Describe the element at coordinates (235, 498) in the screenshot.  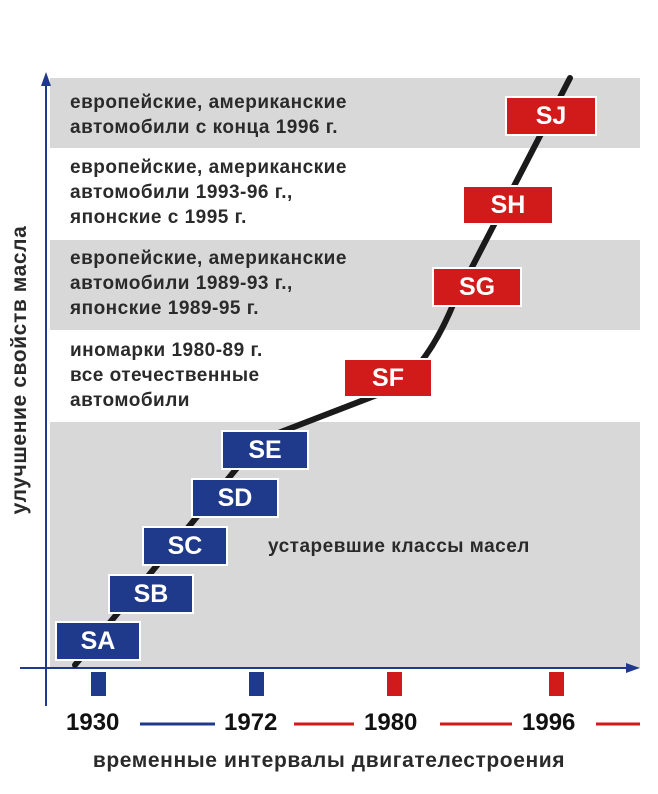
I see `class-badge-sd: SD` at that location.